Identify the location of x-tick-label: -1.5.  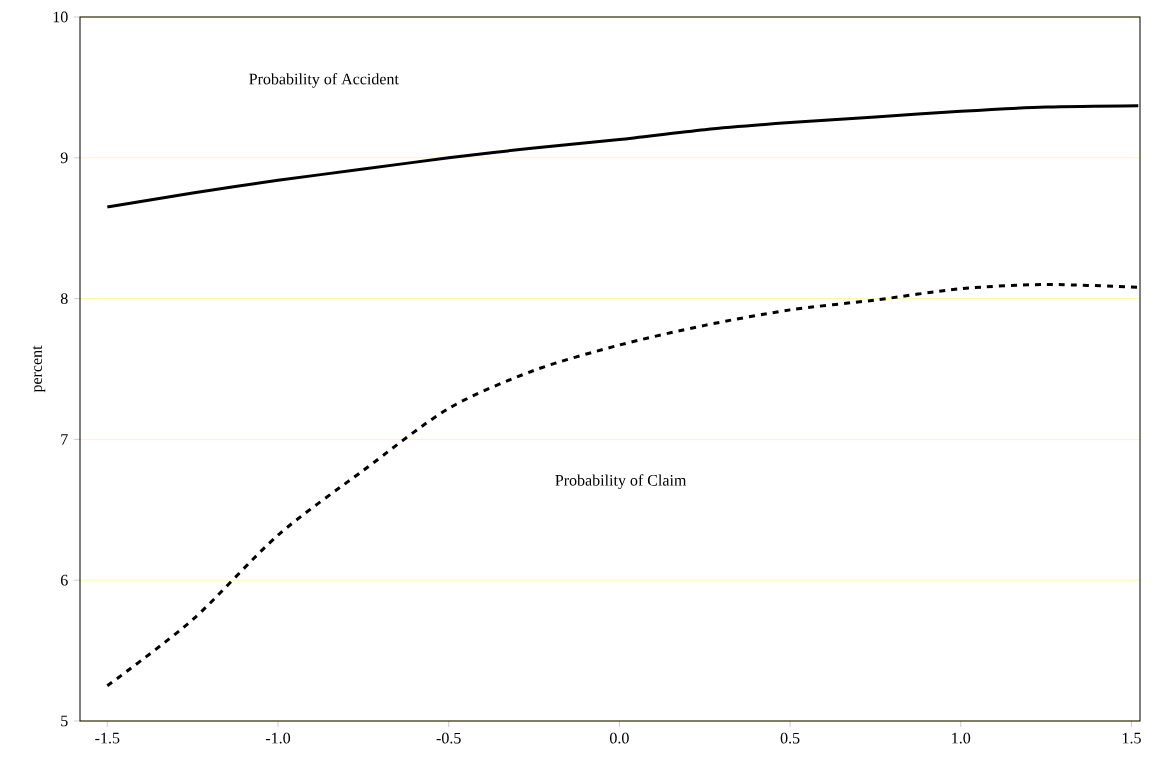
(107, 738).